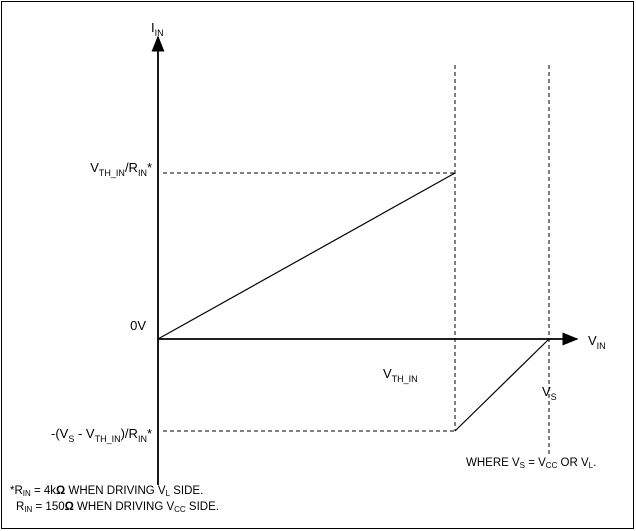  What do you see at coordinates (400, 375) in the screenshot?
I see `vth-label: VTH_IN` at bounding box center [400, 375].